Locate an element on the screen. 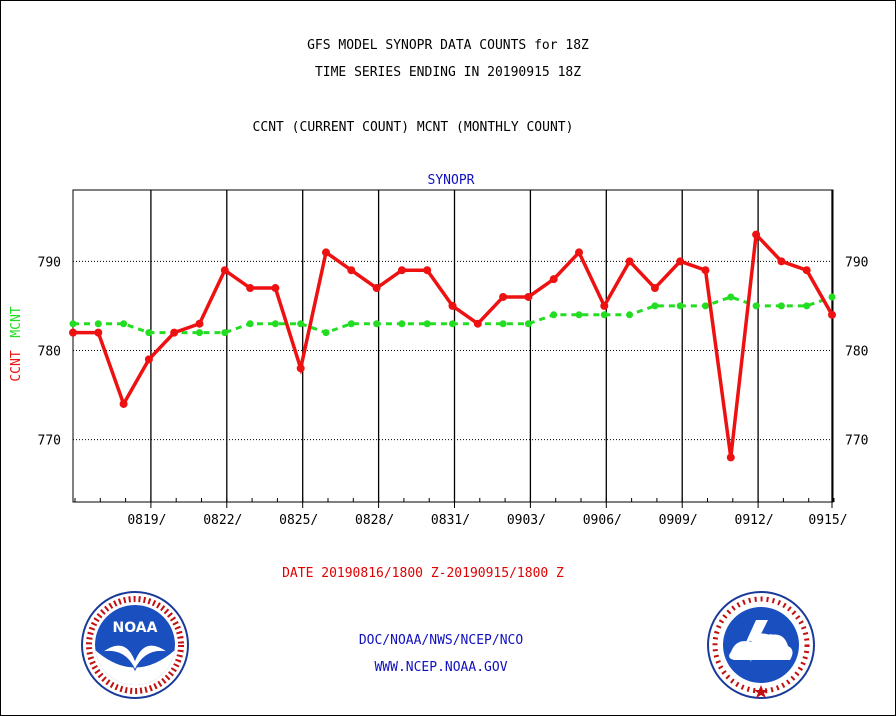  y-tick-label-left: 780 is located at coordinates (49, 351).